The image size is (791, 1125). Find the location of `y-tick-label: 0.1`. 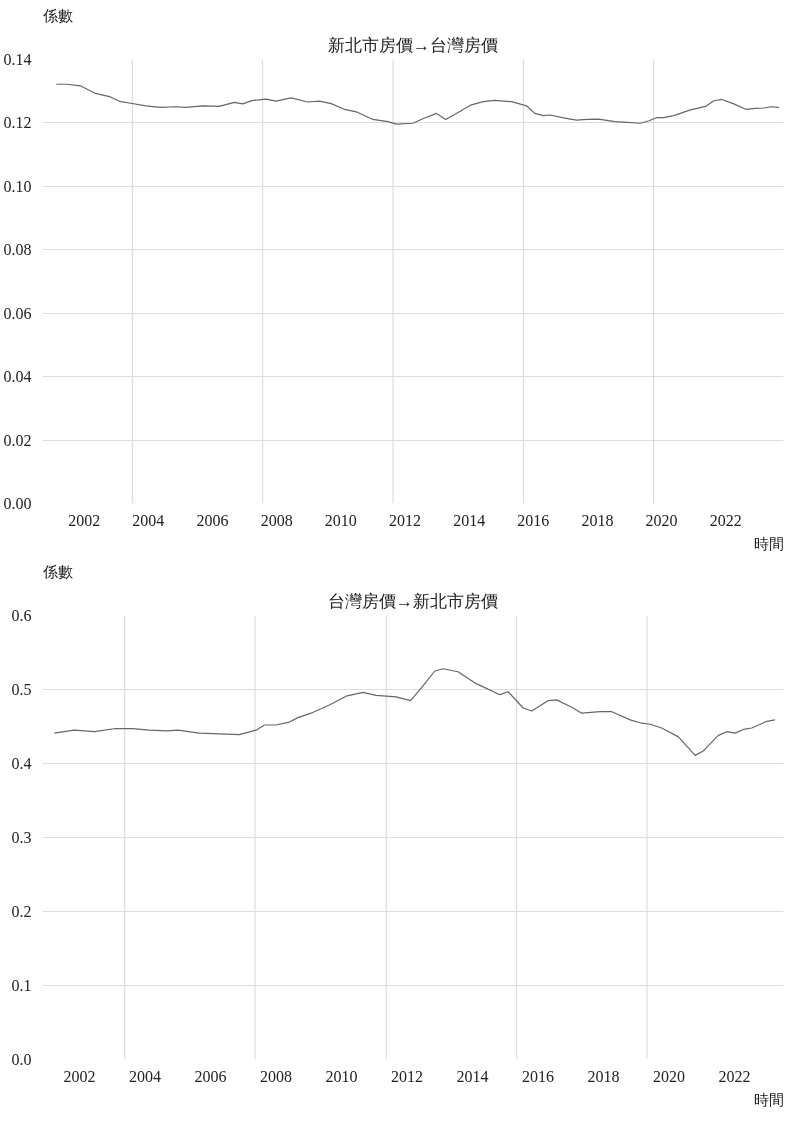

y-tick-label: 0.1 is located at coordinates (21, 985).